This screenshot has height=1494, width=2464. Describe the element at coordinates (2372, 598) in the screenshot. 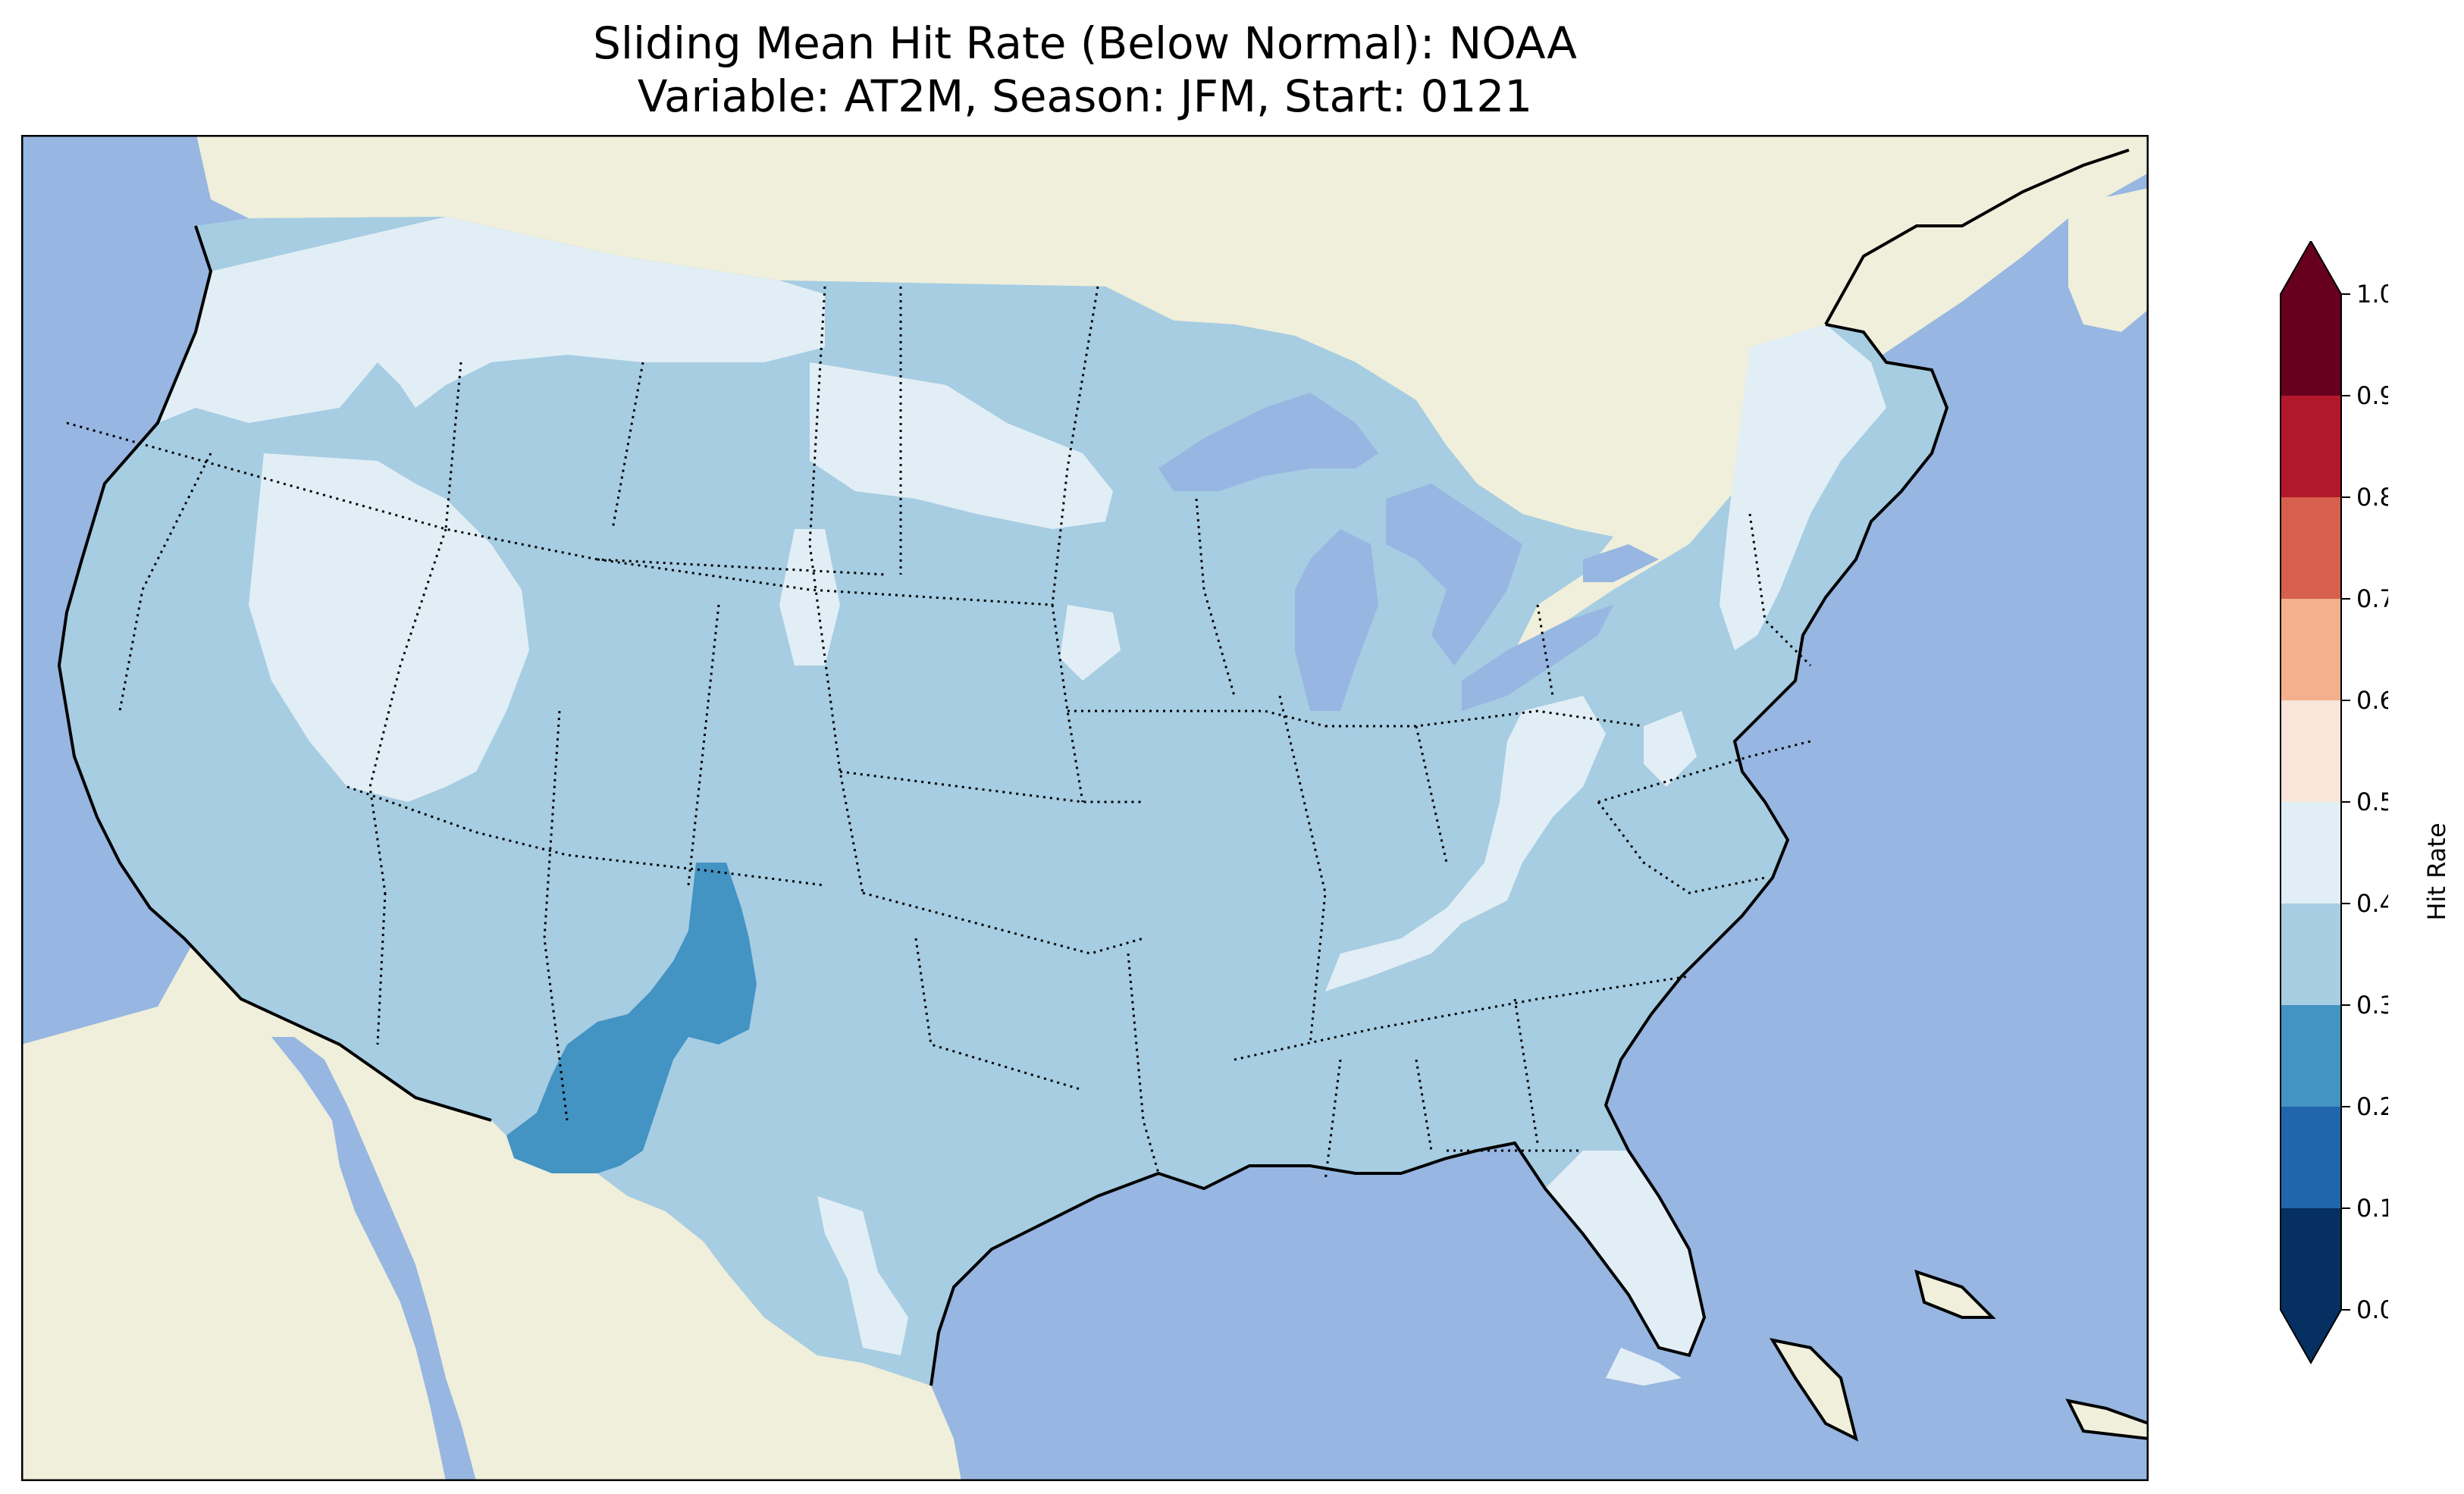

I see `colorbar-tick-label: 0.7` at that location.